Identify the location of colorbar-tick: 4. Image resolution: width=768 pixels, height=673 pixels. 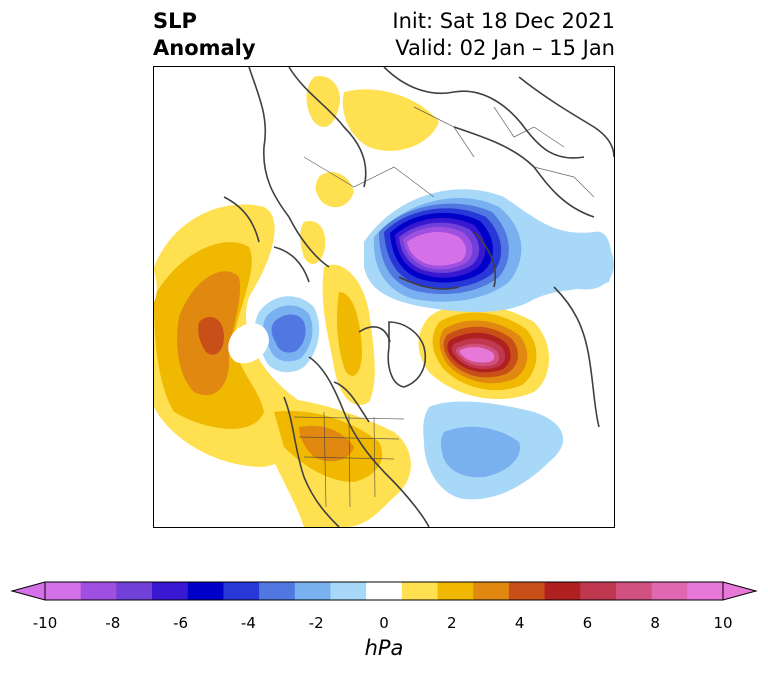
(519, 623).